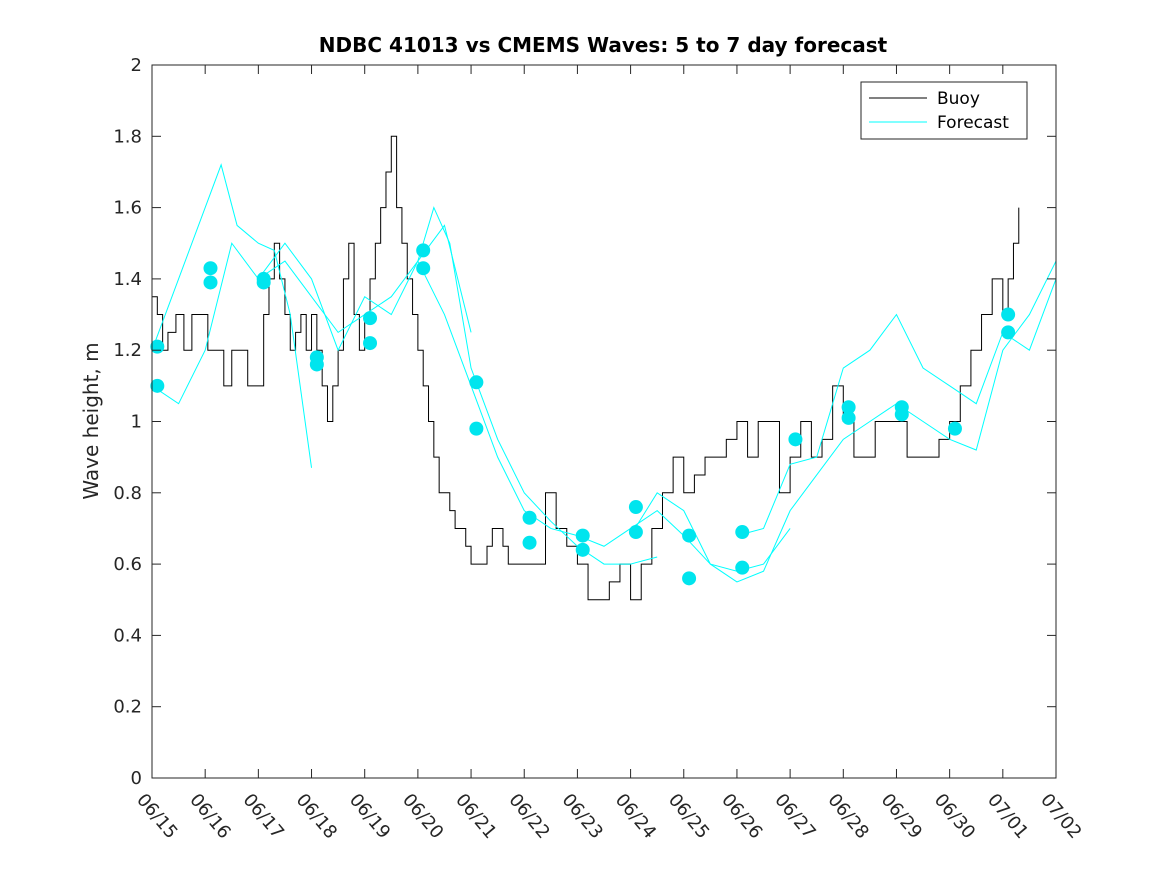 The image size is (1167, 875). Describe the element at coordinates (316, 816) in the screenshot. I see `x-tick-label: 06/18` at that location.